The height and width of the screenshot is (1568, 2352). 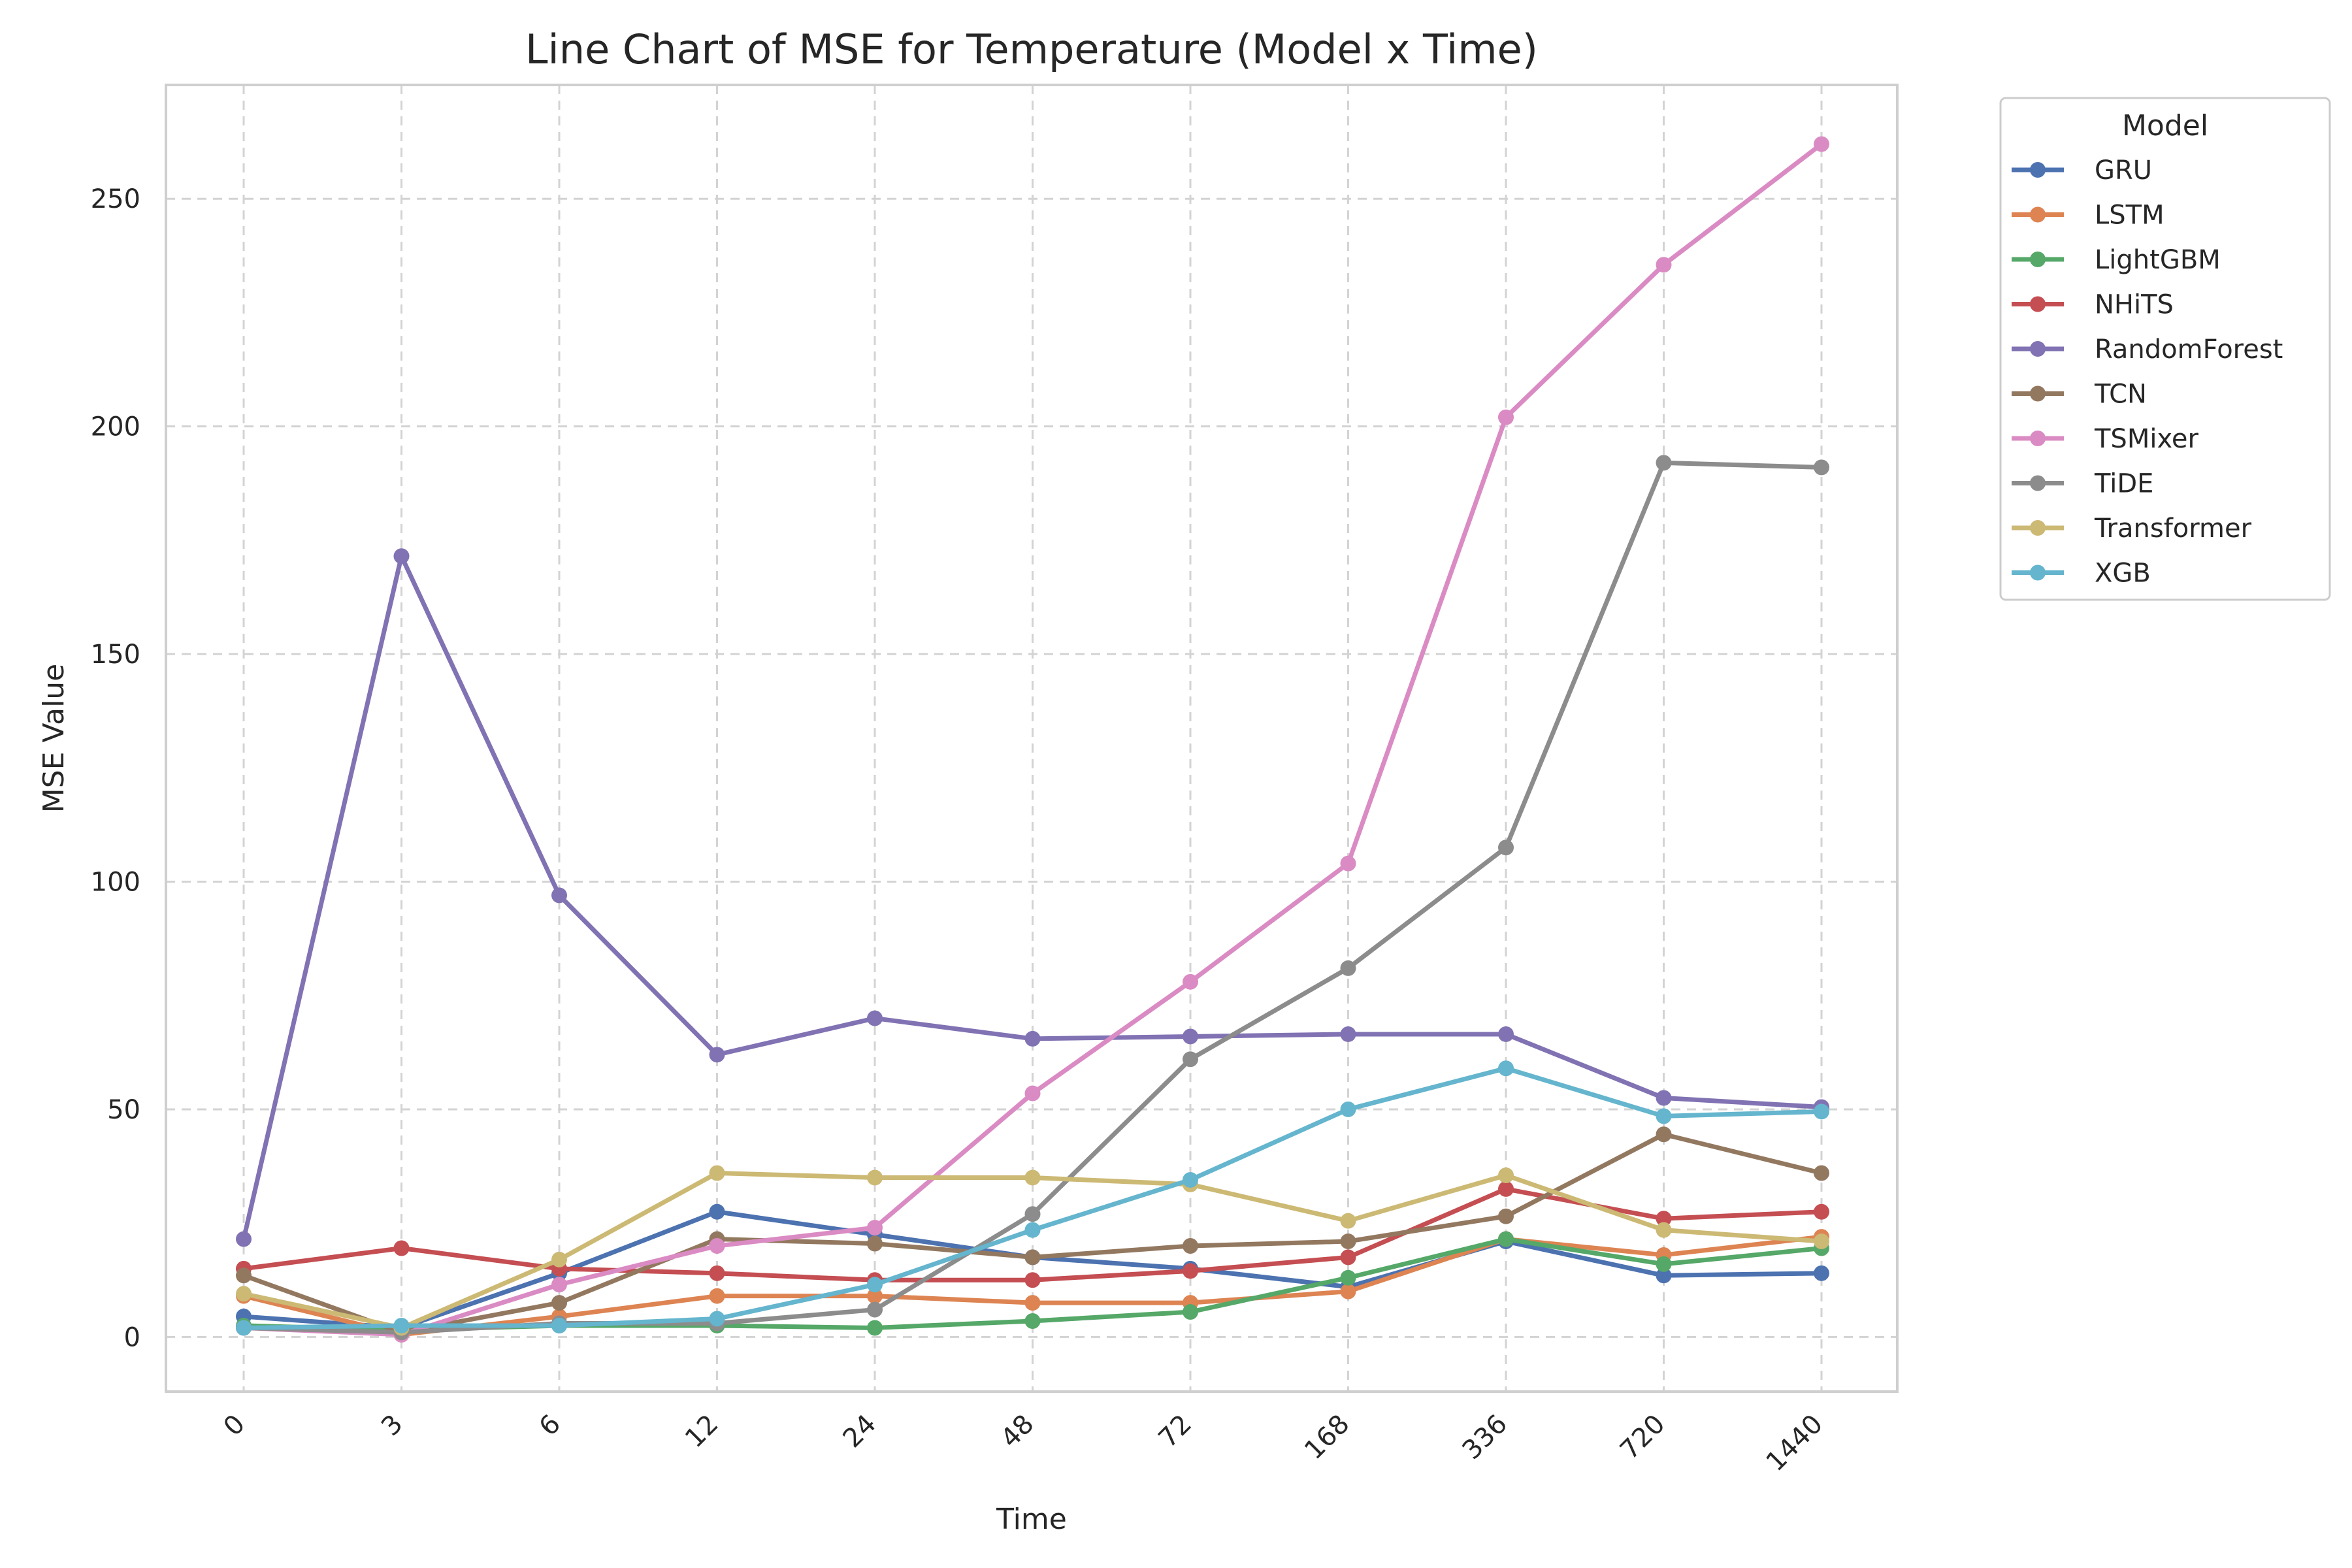 I want to click on x-axis-label: Time, so click(x=1031, y=1519).